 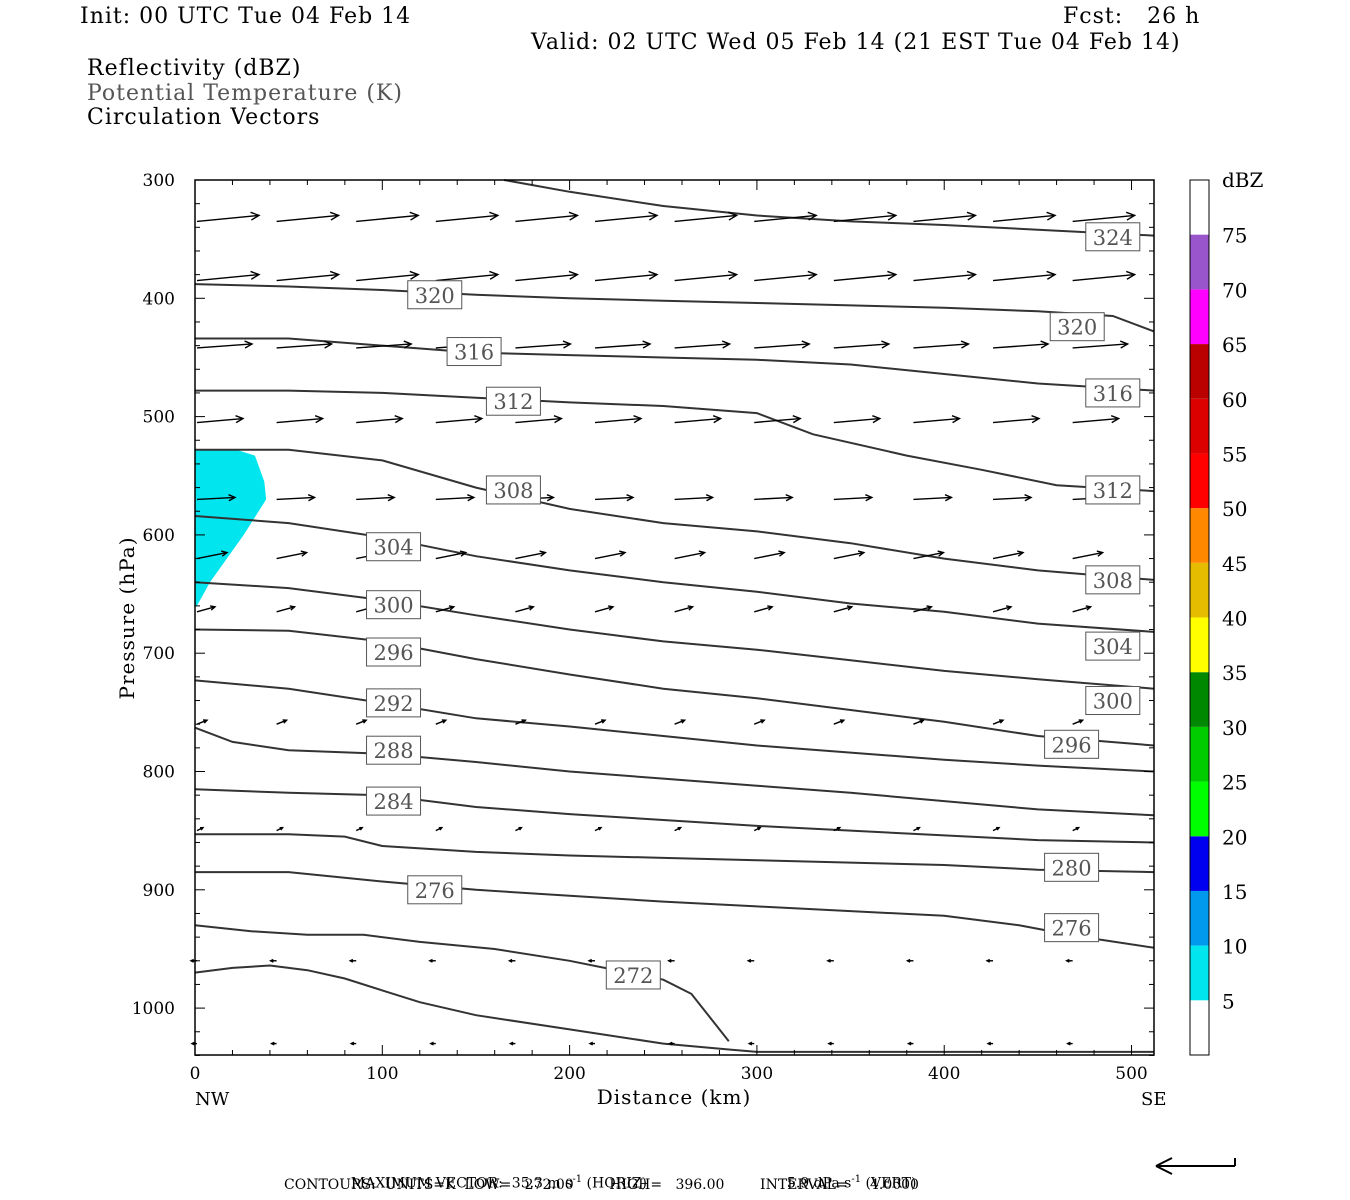 I want to click on colorbar-label: 70, so click(x=1234, y=290).